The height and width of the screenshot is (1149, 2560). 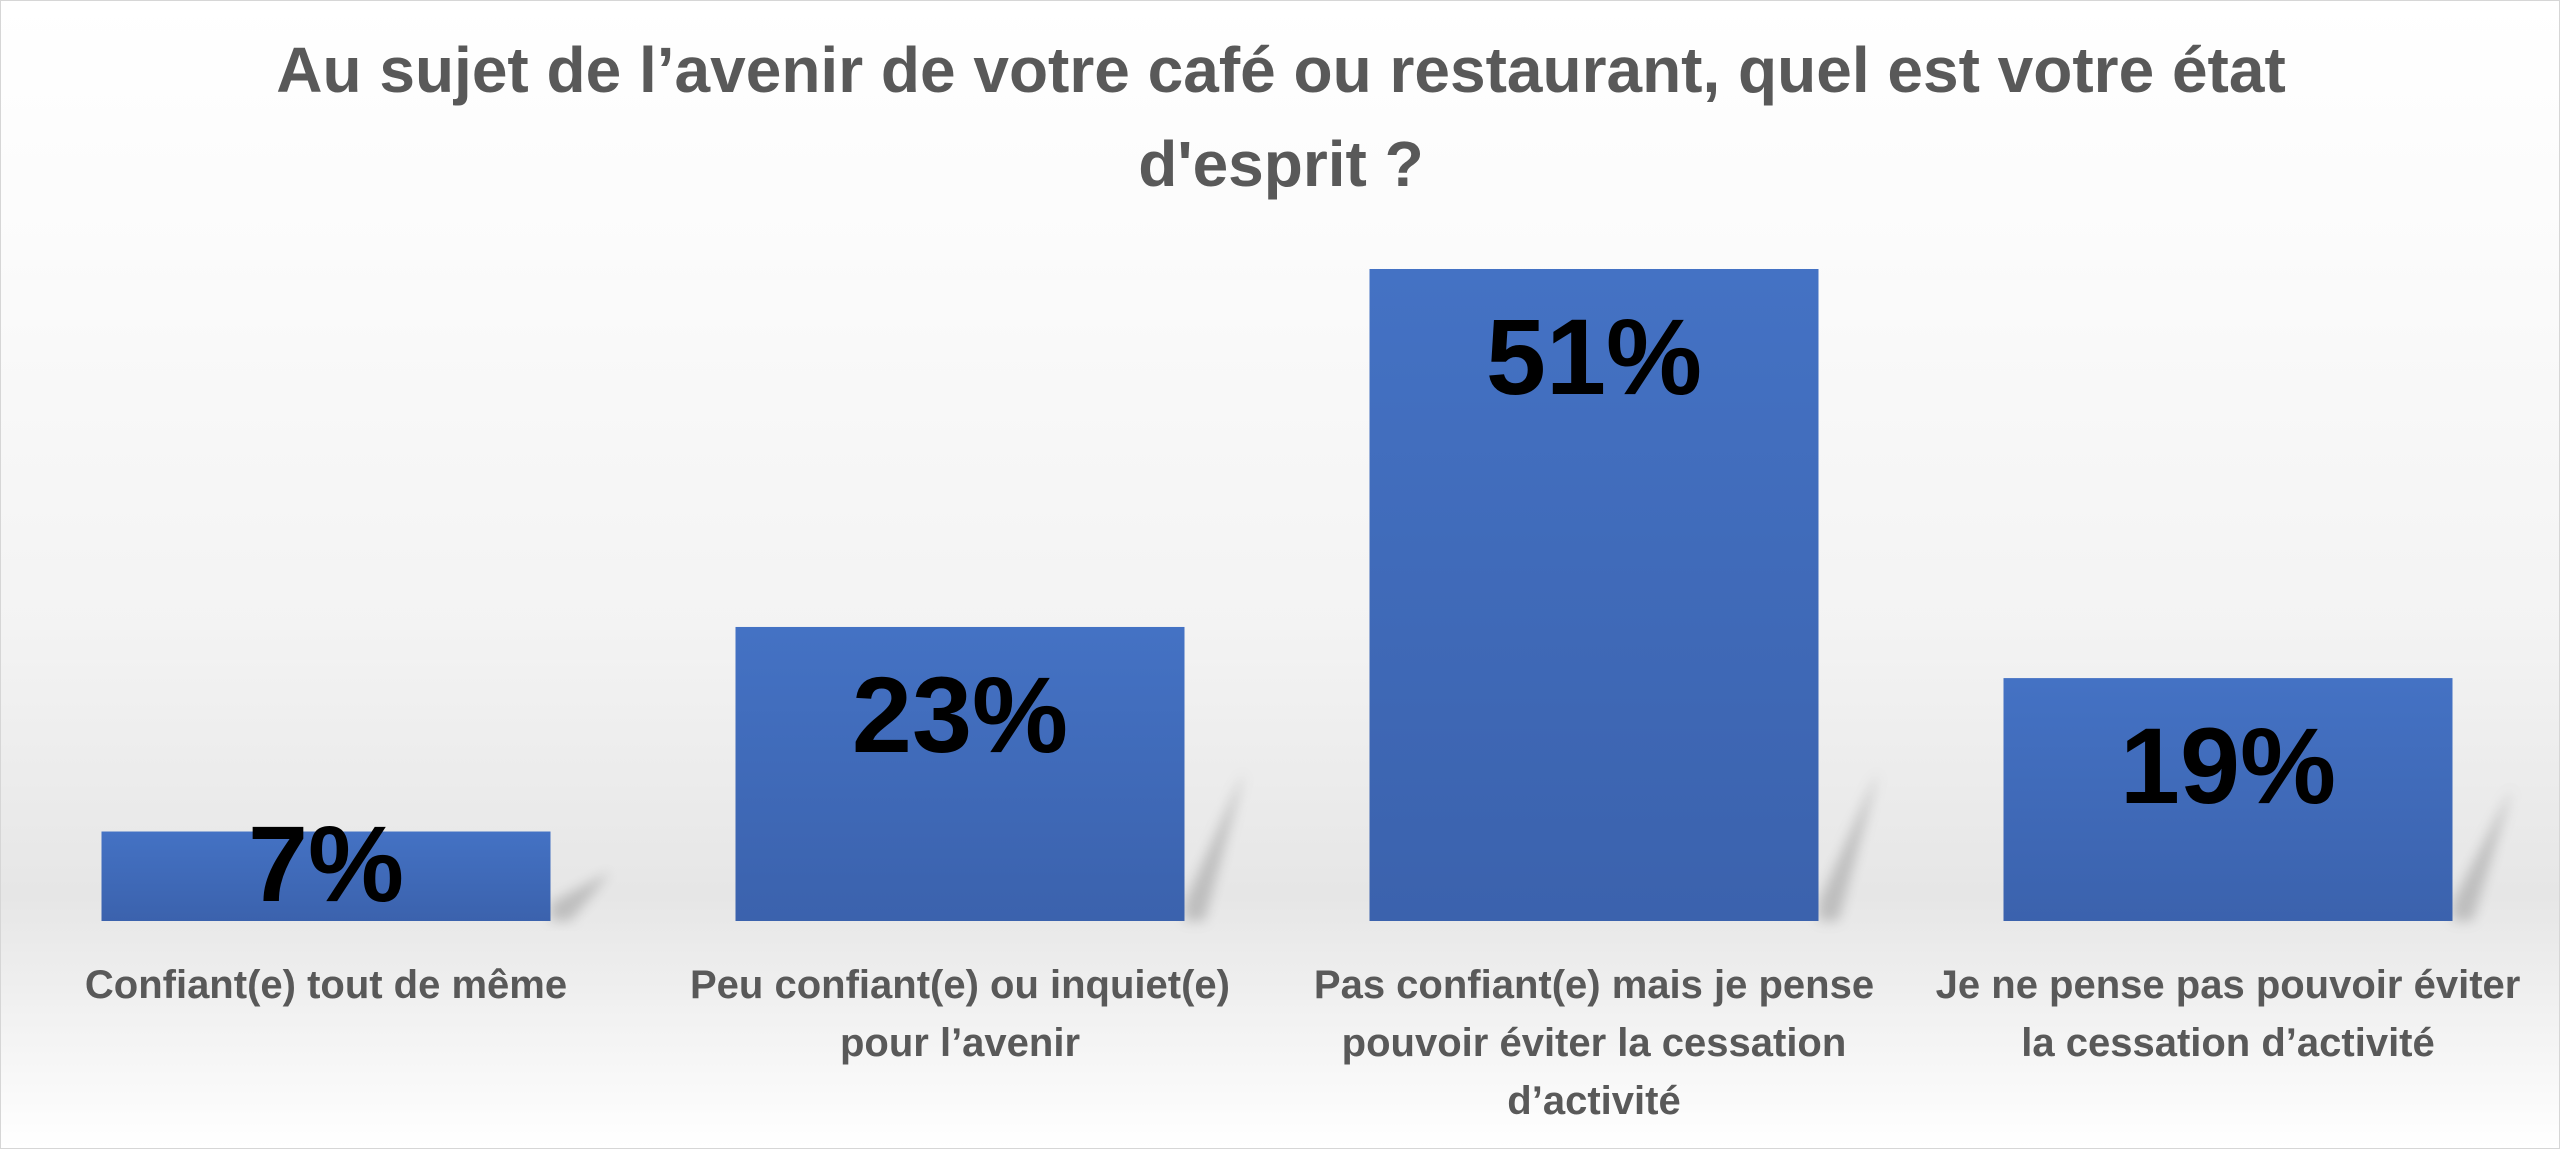 I want to click on category-label-1: Confiant(e) tout de même, so click(x=326, y=985).